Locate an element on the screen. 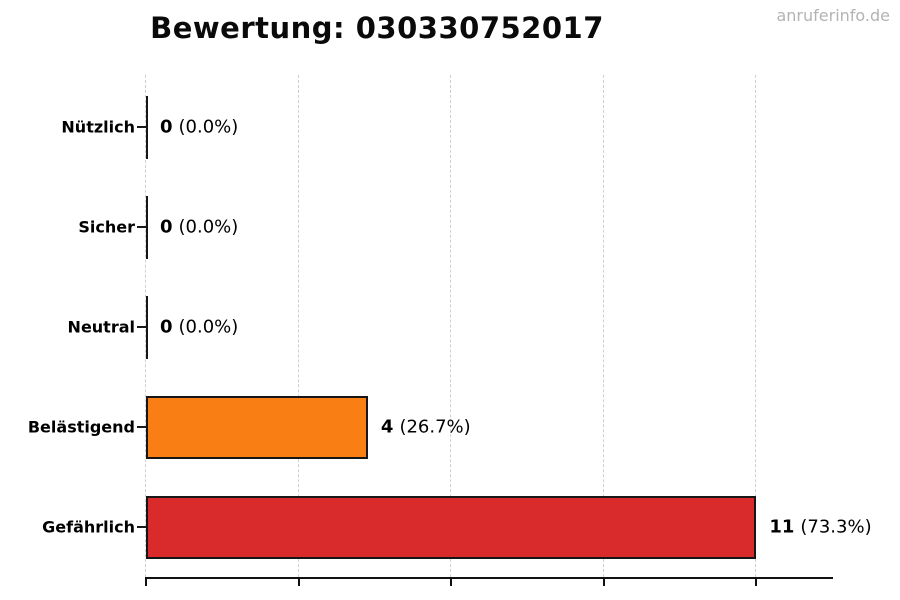  category-label: Belästigend is located at coordinates (81, 427).